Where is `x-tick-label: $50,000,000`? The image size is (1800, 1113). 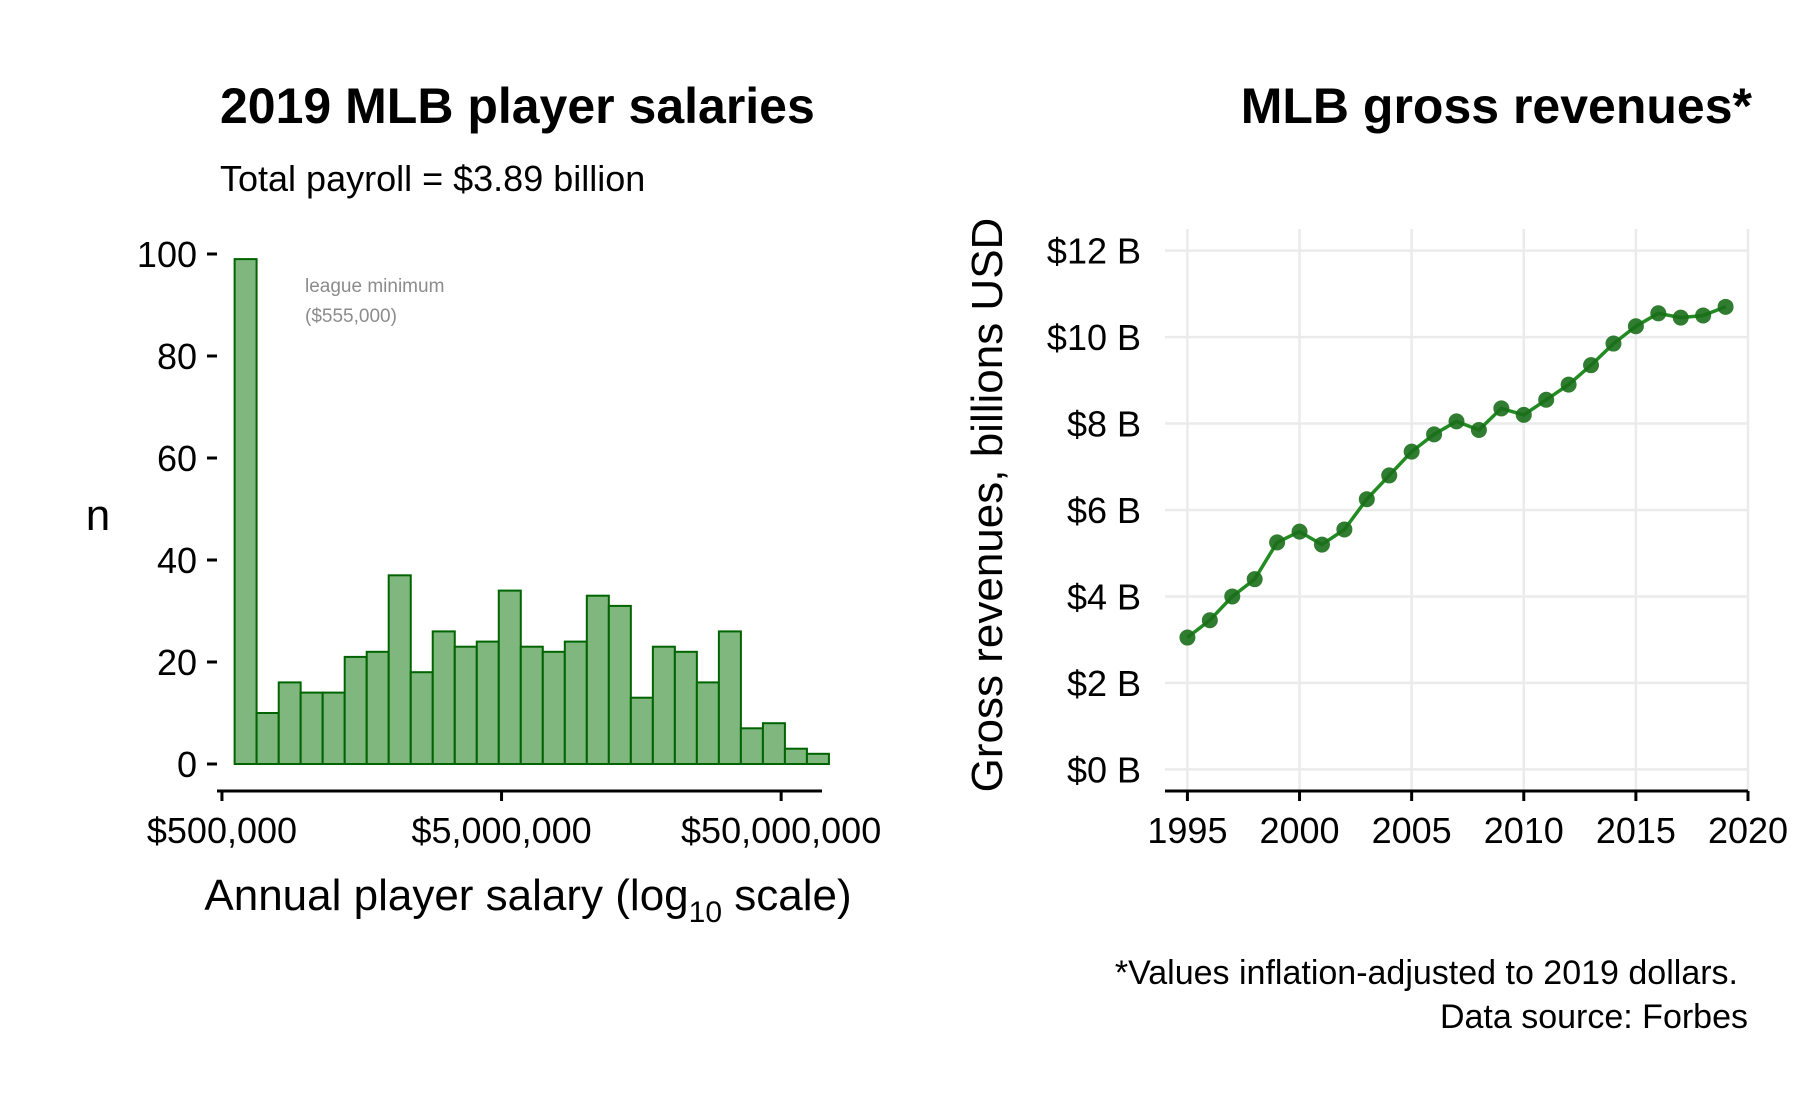
x-tick-label: $50,000,000 is located at coordinates (781, 830).